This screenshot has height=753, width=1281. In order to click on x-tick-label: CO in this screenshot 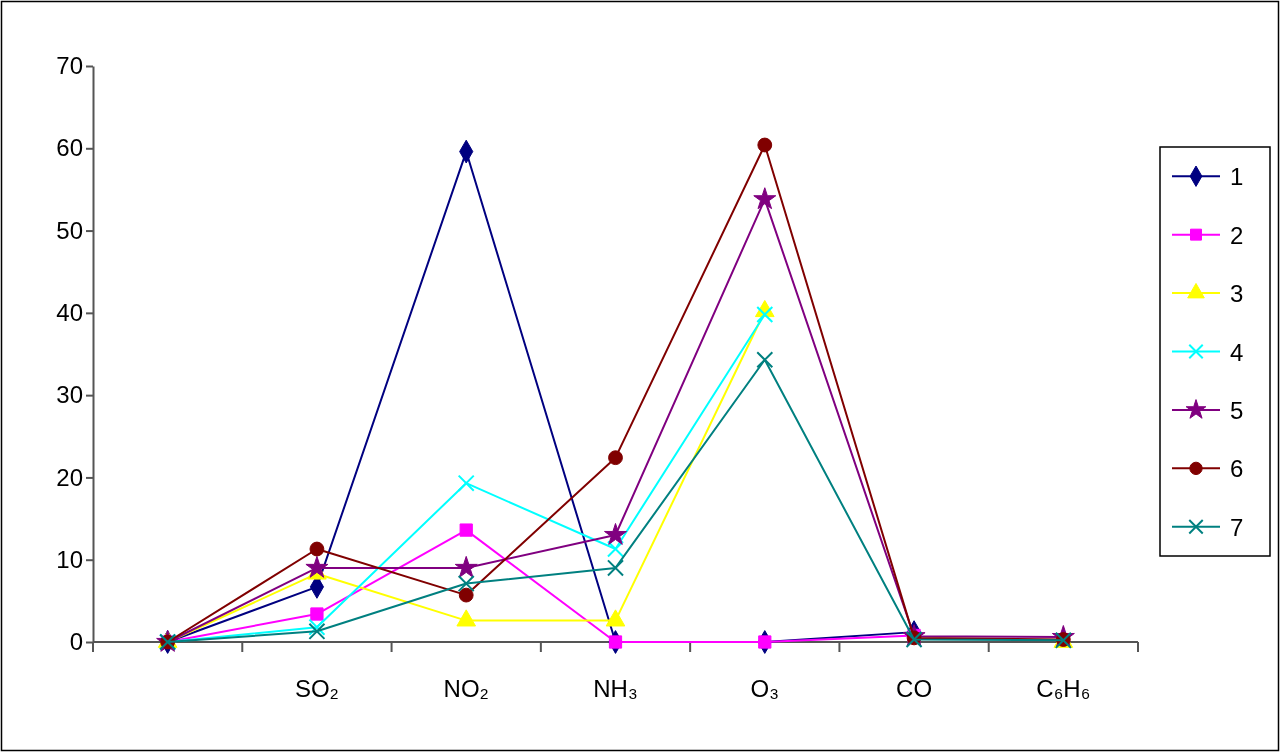, I will do `click(914, 688)`.